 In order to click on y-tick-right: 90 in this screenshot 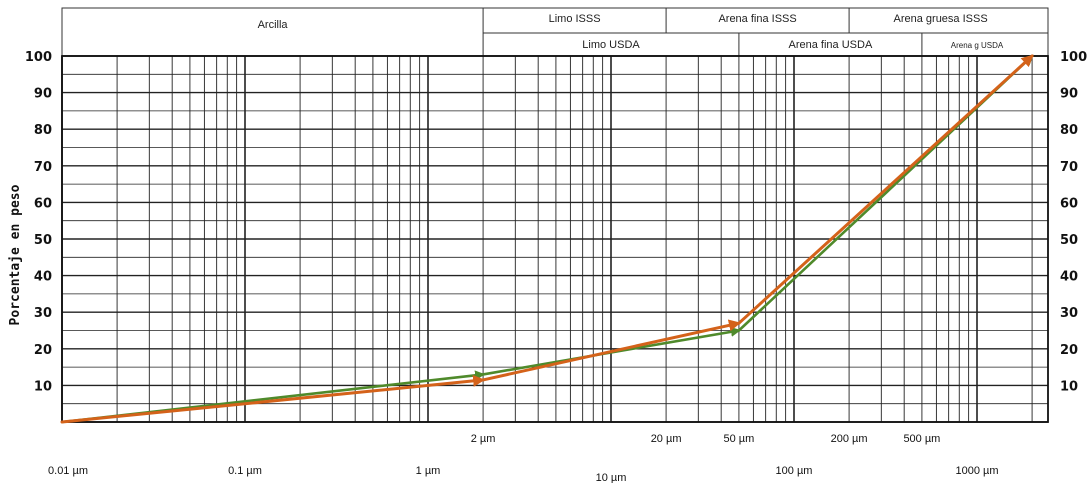, I will do `click(1069, 94)`.